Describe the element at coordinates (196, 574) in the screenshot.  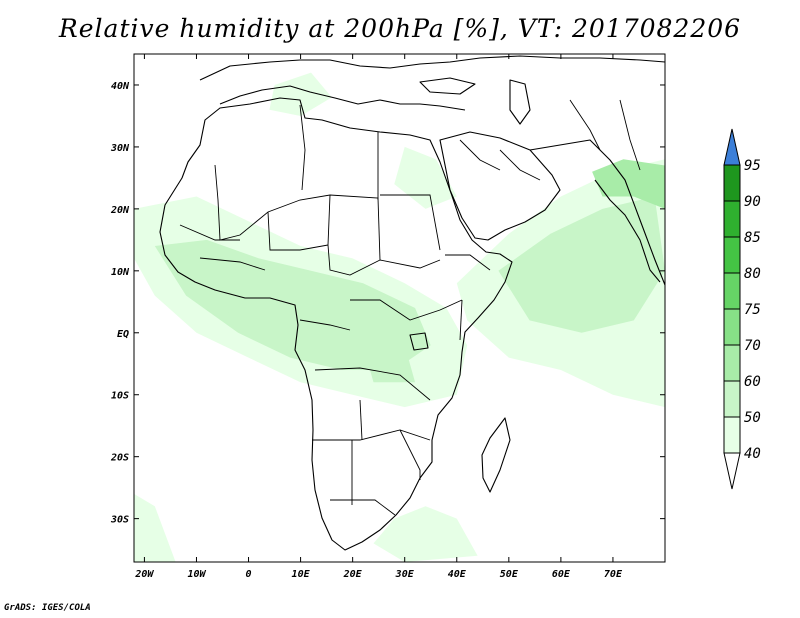
I see `lon-tick-label: 10W` at that location.